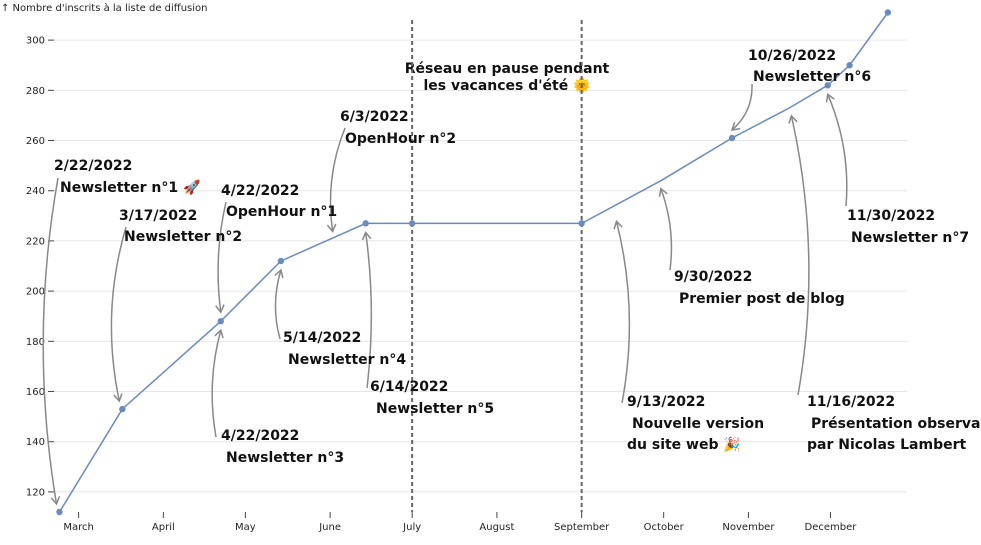 This screenshot has width=981, height=545. What do you see at coordinates (748, 527) in the screenshot?
I see `x-tick-label-november: November` at bounding box center [748, 527].